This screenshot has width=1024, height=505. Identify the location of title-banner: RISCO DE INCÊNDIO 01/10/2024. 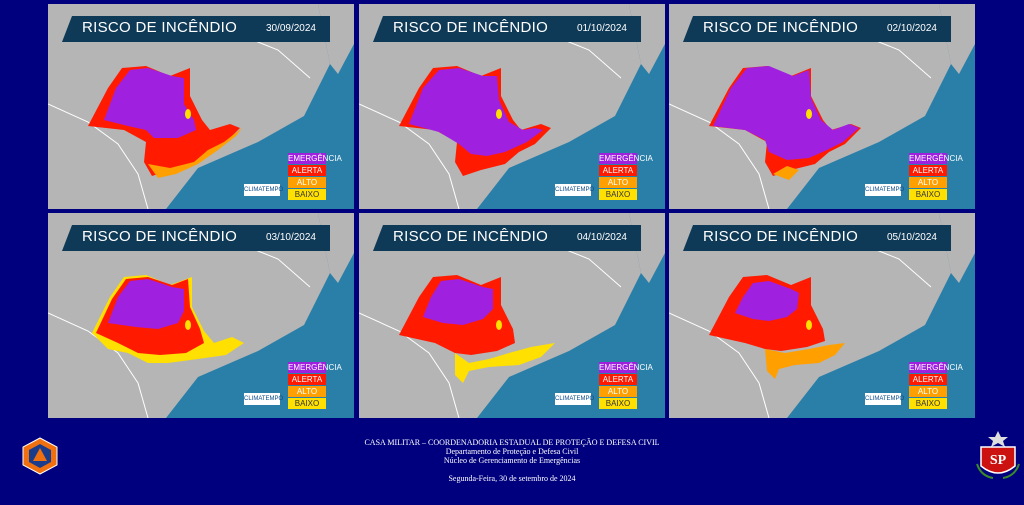
(507, 29).